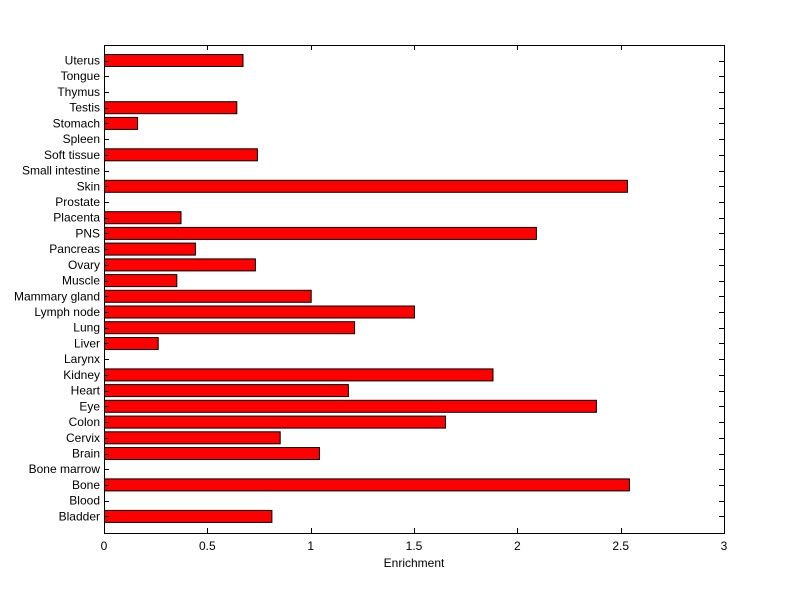 The image size is (800, 599). What do you see at coordinates (181, 155) in the screenshot?
I see `bar-soft-tissue` at bounding box center [181, 155].